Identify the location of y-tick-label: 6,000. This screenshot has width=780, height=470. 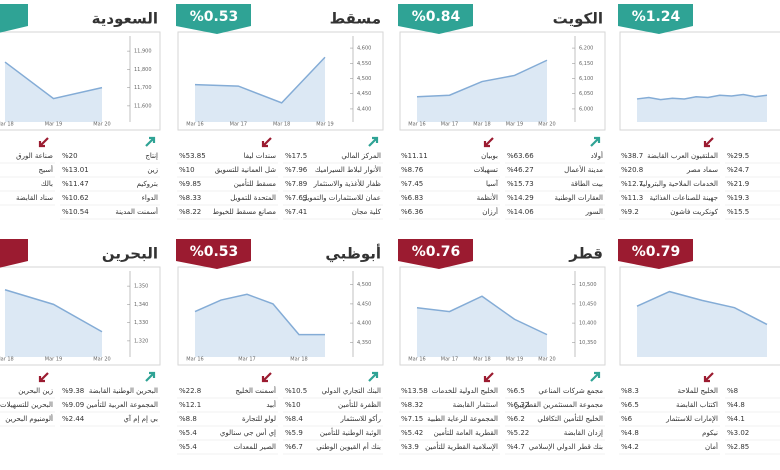
(586, 109).